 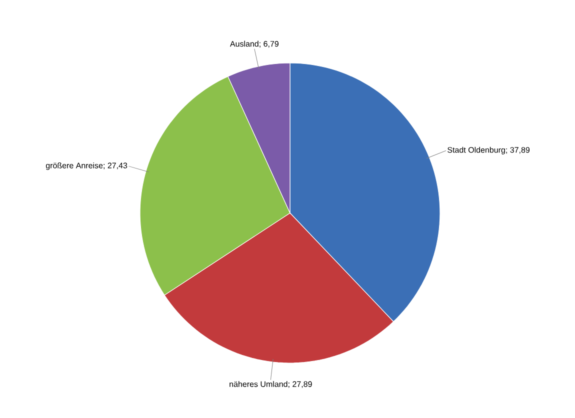 I want to click on slice-label: Stadt Oldenburg, so click(x=476, y=150).